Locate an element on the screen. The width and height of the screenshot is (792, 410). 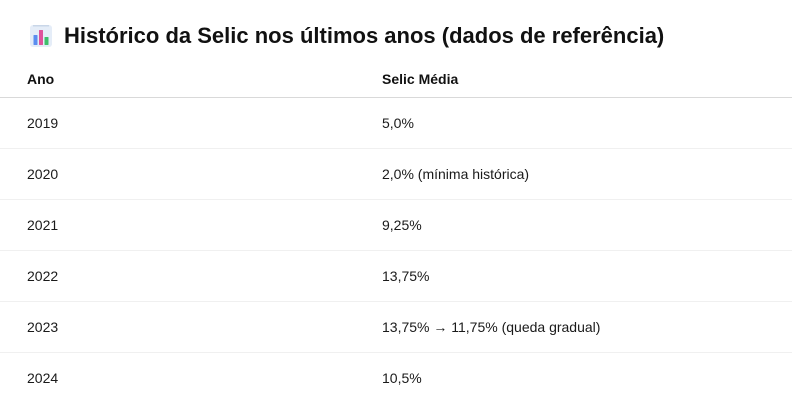
cell-ano: 2021 is located at coordinates (191, 225).